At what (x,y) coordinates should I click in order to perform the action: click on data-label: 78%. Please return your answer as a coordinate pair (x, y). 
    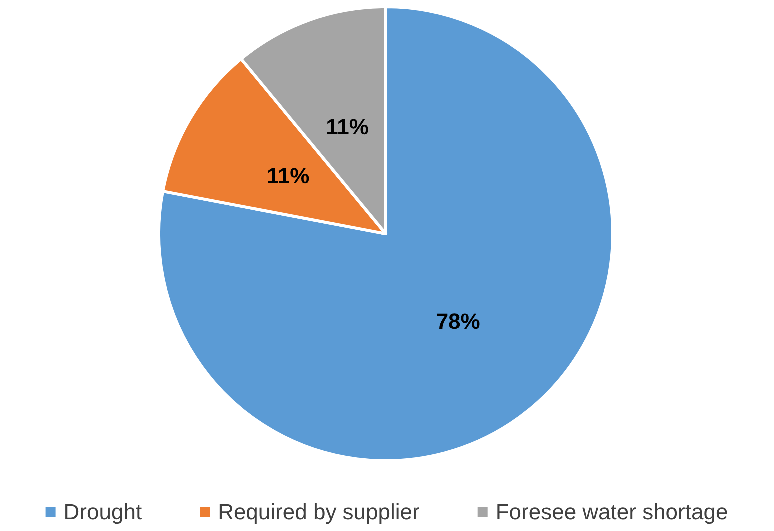
    Looking at the image, I should click on (458, 321).